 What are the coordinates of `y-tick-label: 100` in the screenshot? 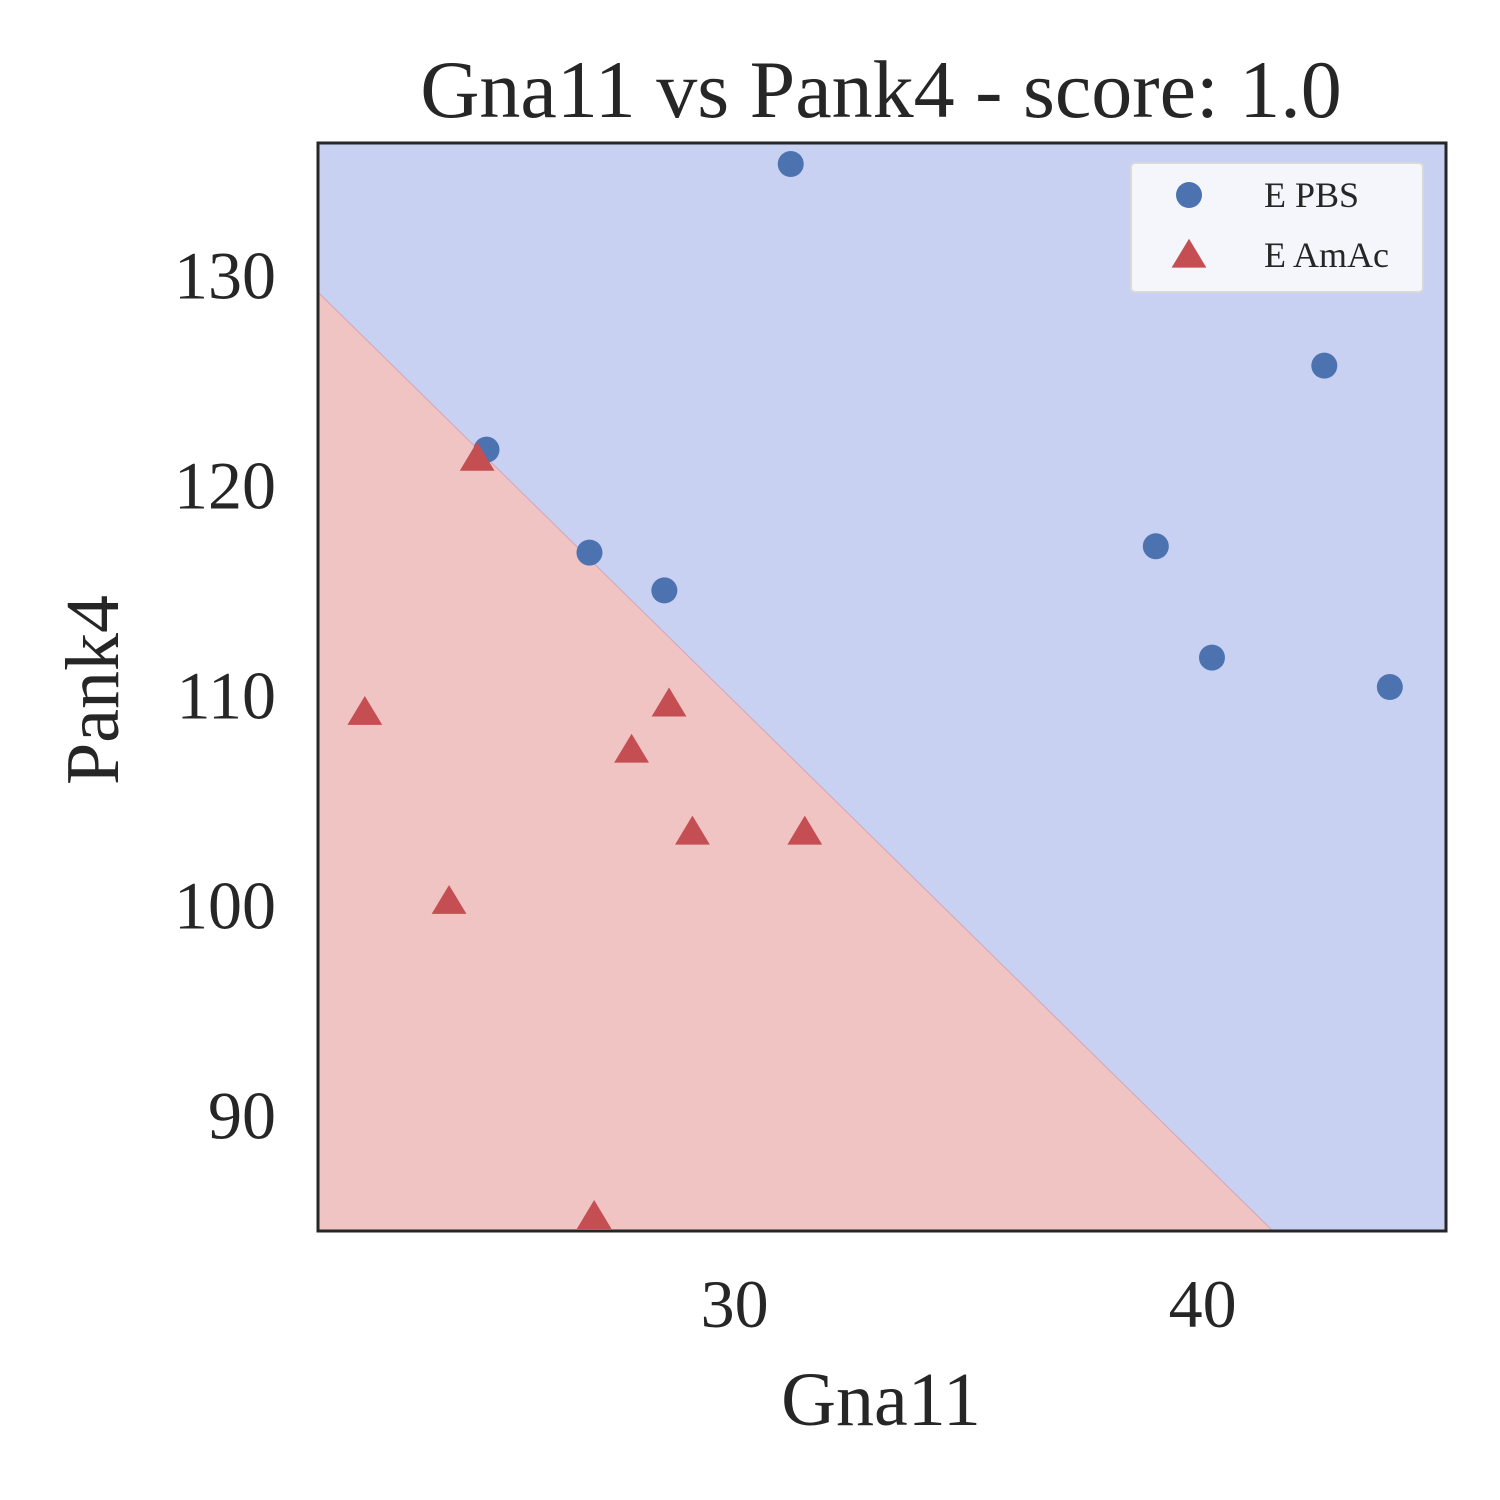 It's located at (225, 905).